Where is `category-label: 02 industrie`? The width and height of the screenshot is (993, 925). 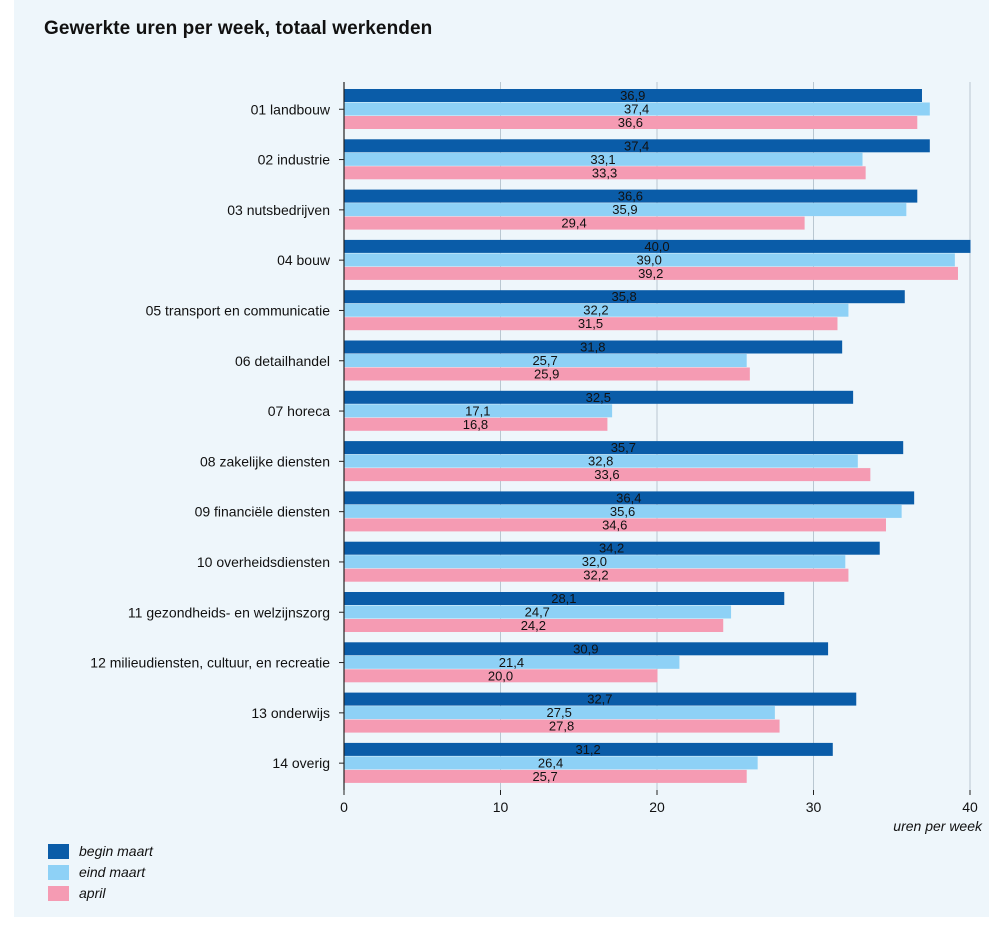
category-label: 02 industrie is located at coordinates (294, 160).